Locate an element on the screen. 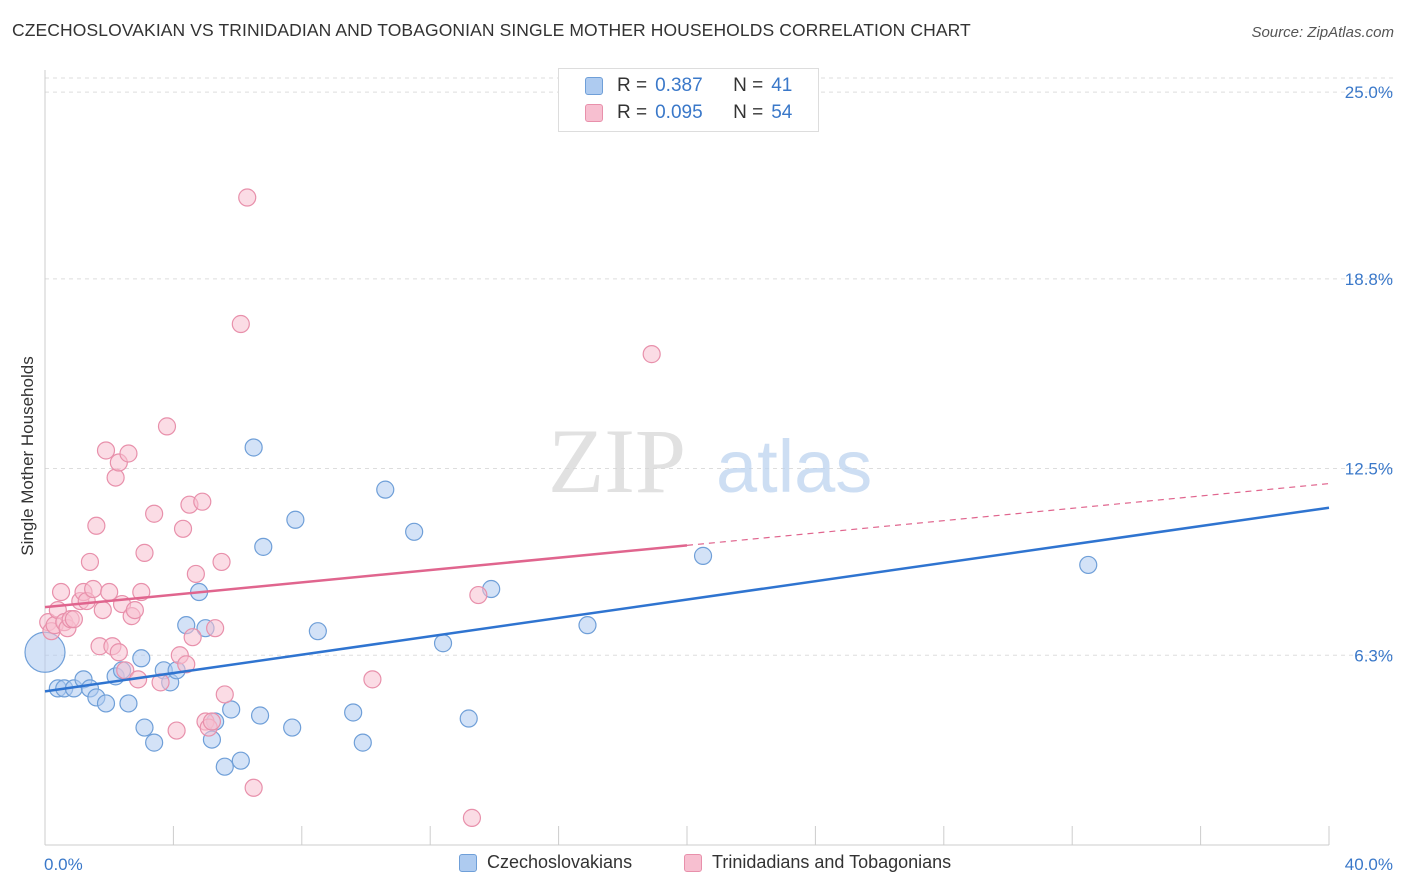  y-tick-labels: 6.3% 12.5% 18.8% 25.0% is located at coordinates (1369, 374).